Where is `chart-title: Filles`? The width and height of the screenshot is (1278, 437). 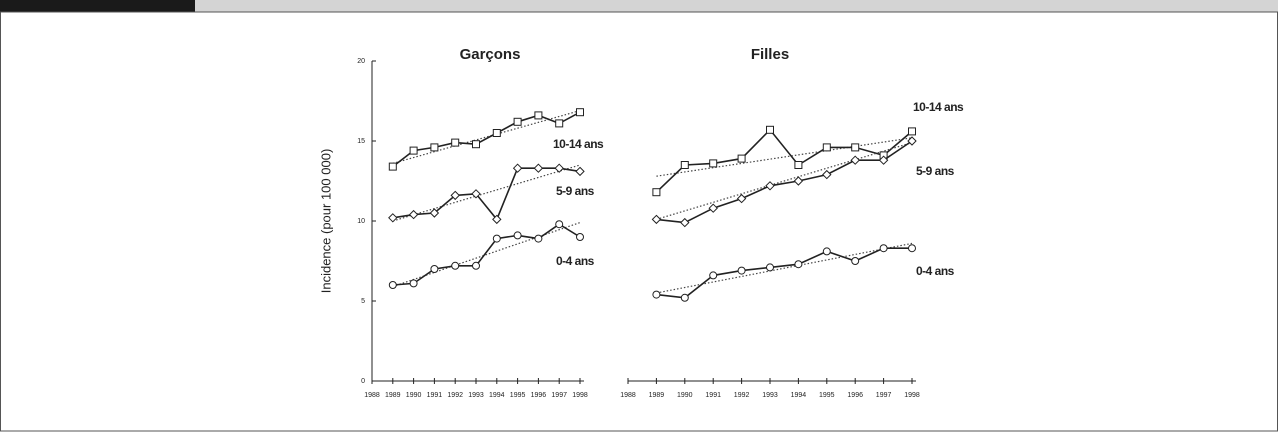 chart-title: Filles is located at coordinates (770, 54).